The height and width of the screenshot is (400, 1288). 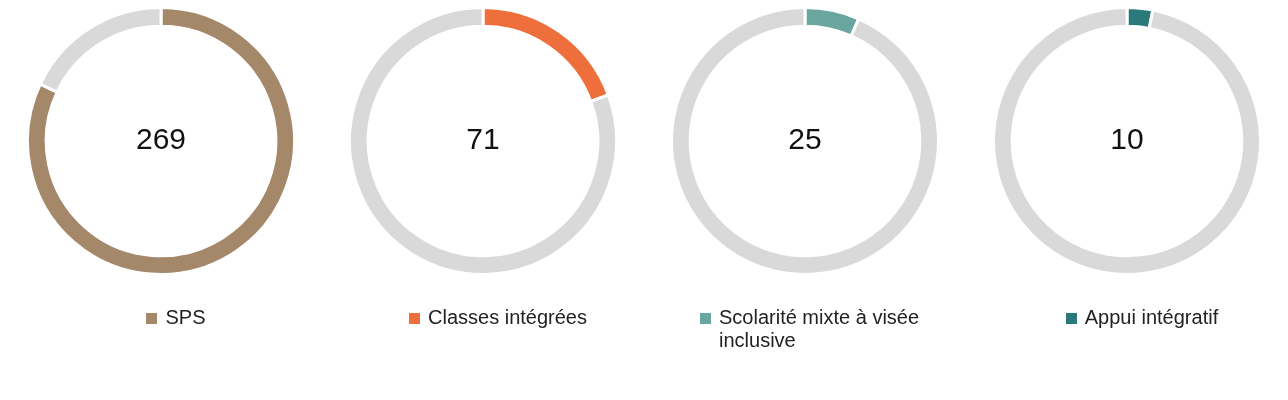 I want to click on data-label: 25, so click(x=805, y=139).